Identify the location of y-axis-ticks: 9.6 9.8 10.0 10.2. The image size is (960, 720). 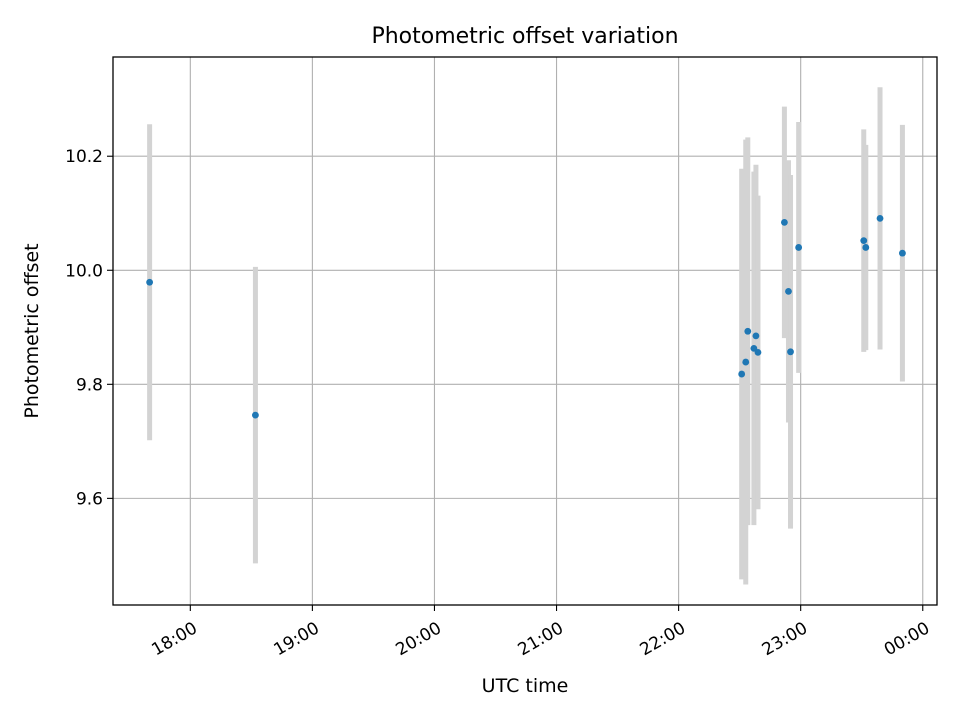
(89, 328).